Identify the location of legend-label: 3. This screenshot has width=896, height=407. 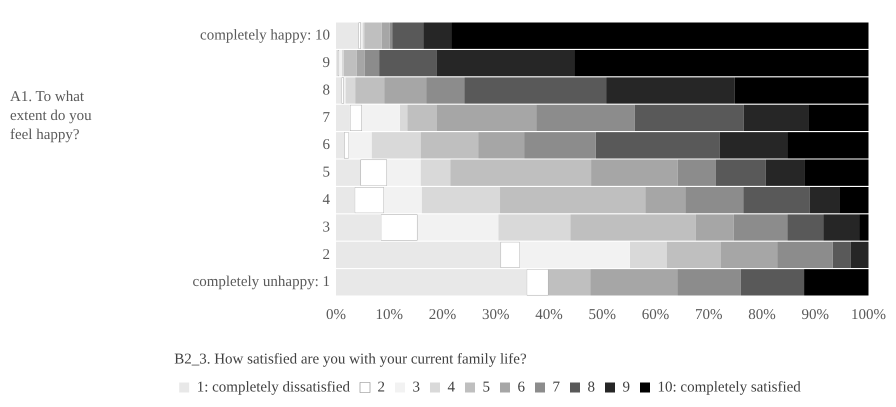
(416, 387).